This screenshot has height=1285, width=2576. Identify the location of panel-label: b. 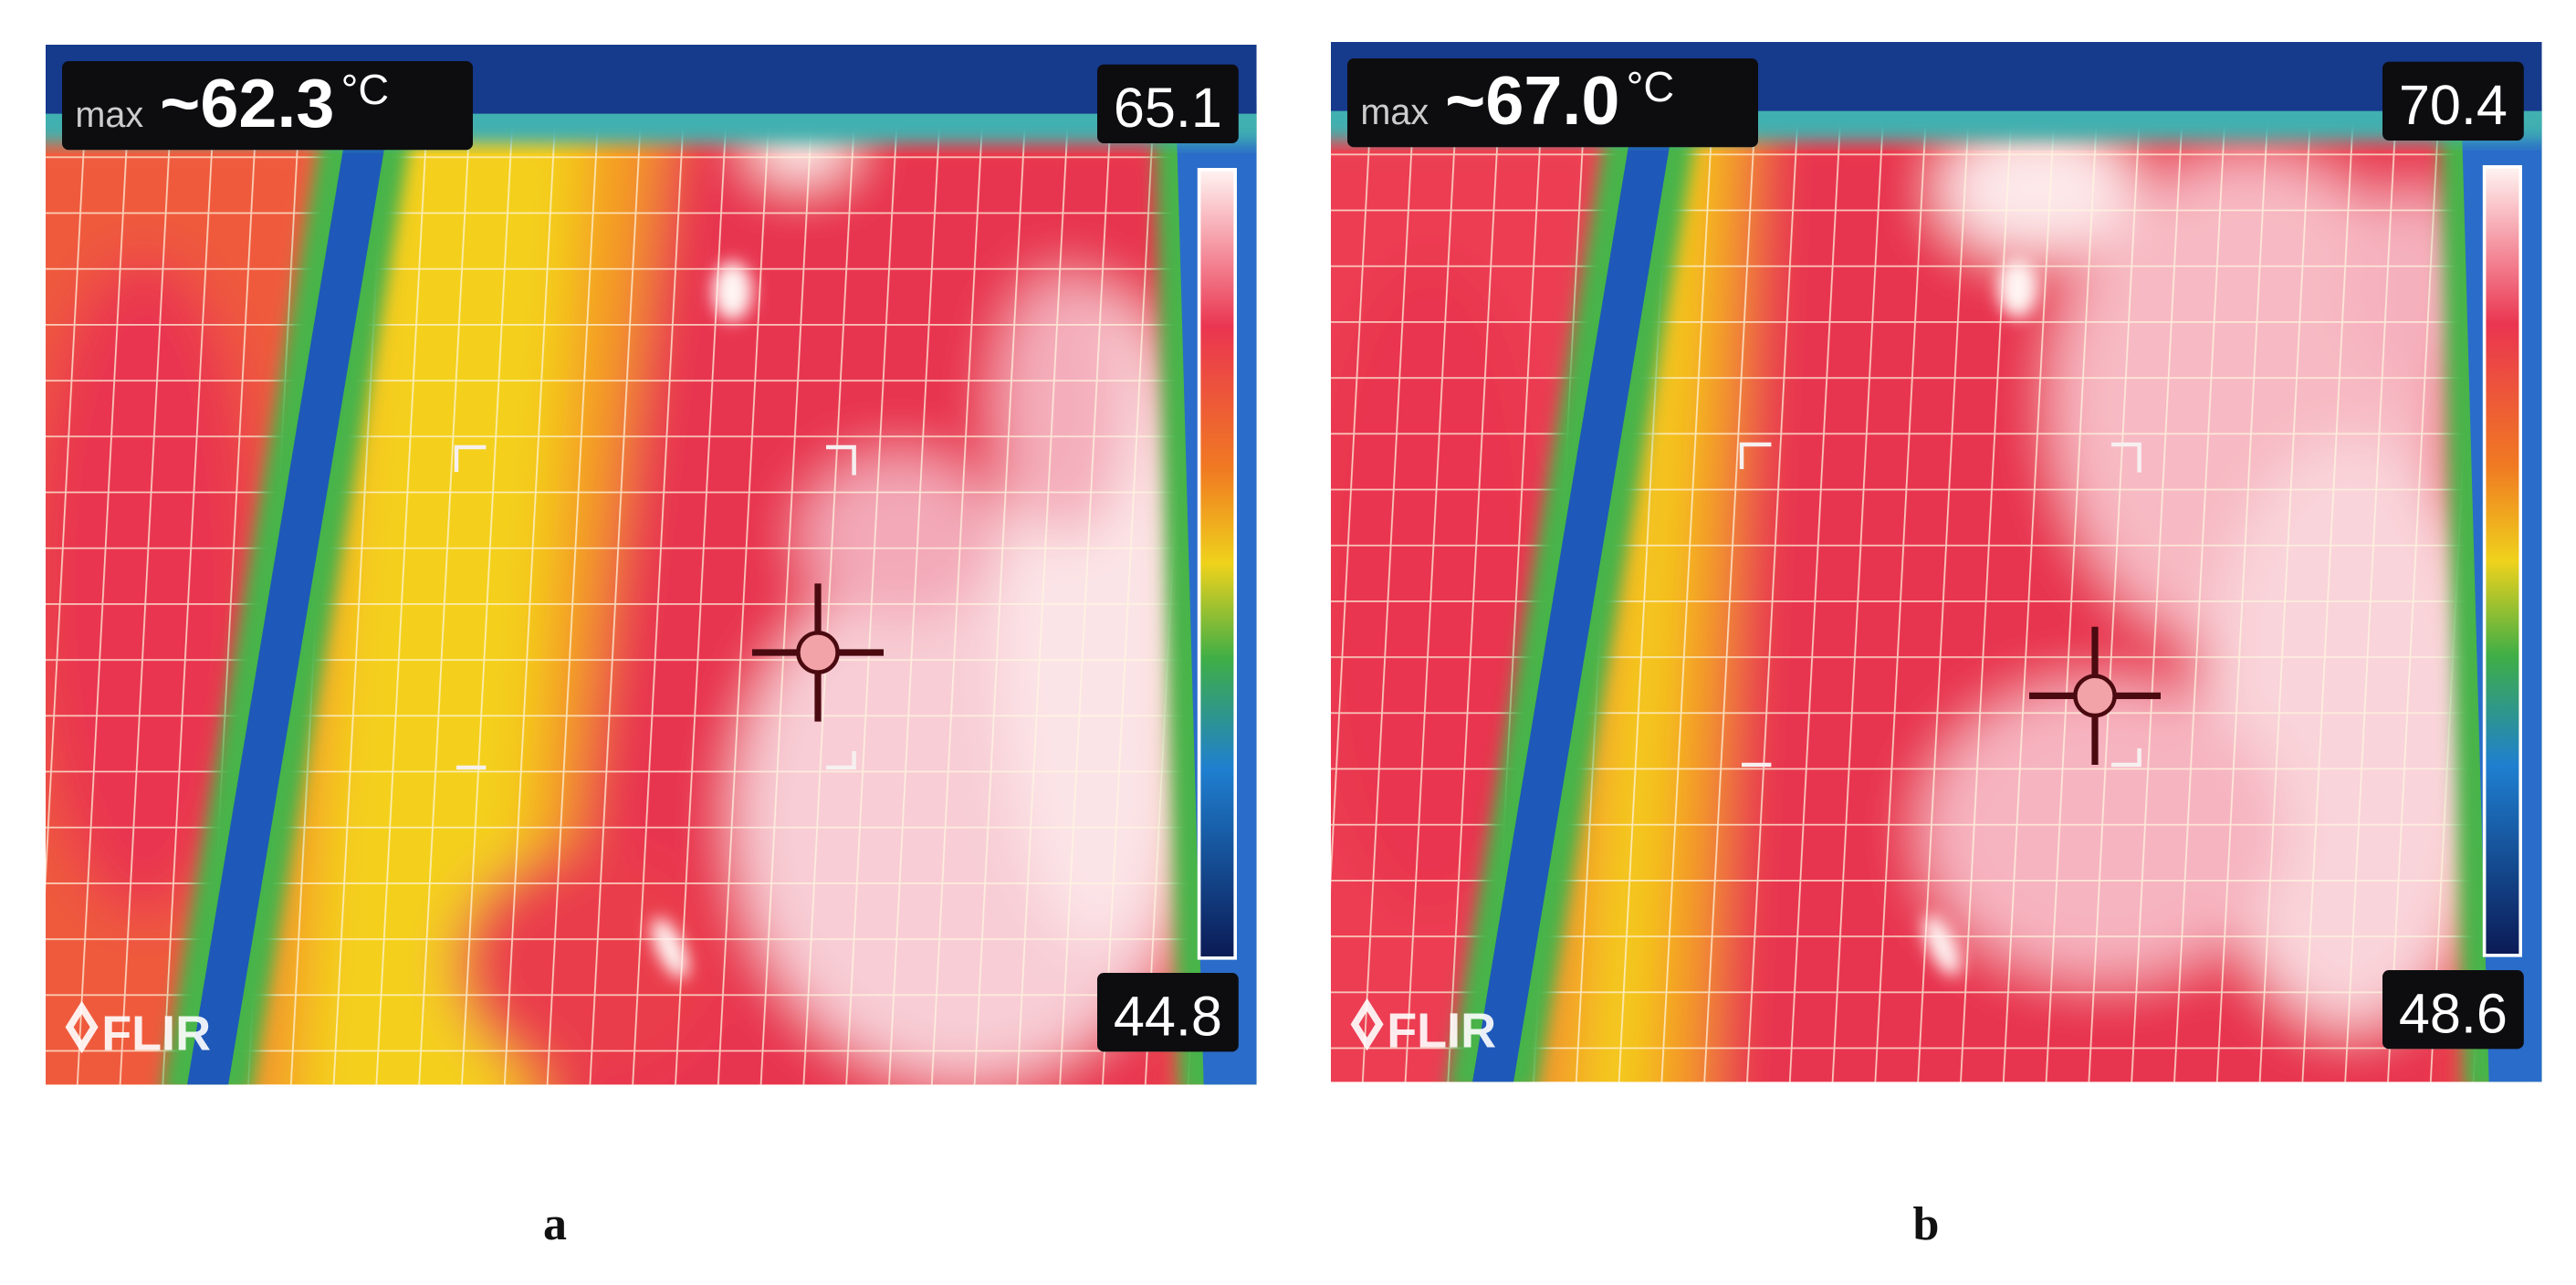
(1927, 1224).